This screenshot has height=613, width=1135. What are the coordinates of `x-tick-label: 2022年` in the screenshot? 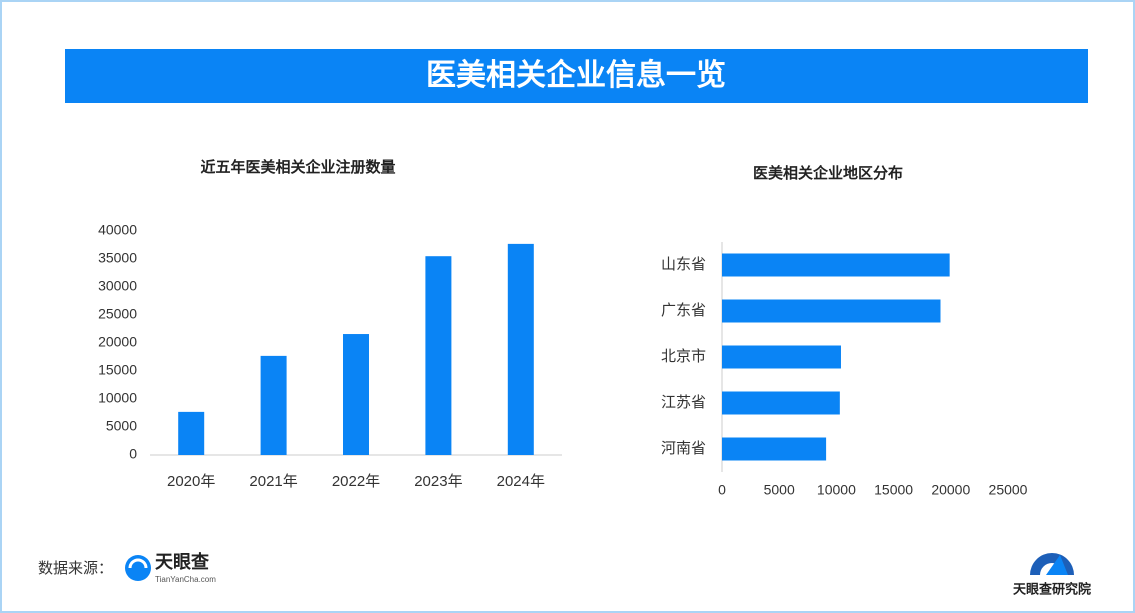 It's located at (356, 481).